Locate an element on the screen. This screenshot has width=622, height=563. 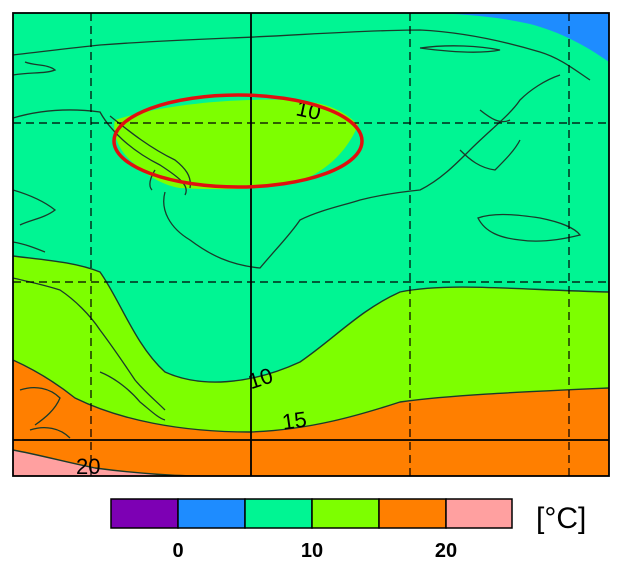
contour-label-15: 15 is located at coordinates (294, 421).